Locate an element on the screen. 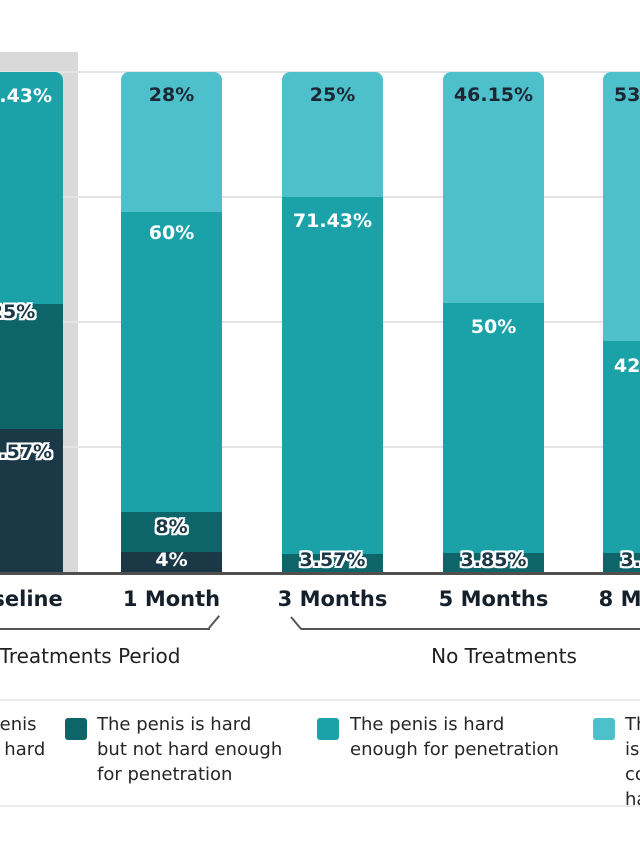 The image size is (640, 853). bar-value-label: 3.57% is located at coordinates (332, 560).